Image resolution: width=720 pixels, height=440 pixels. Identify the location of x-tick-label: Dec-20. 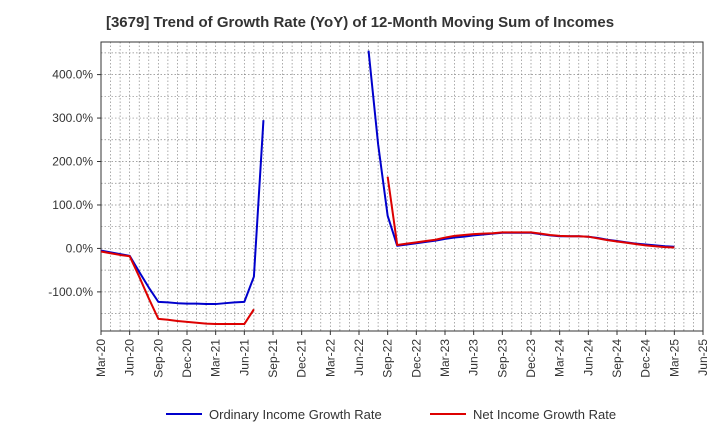
(187, 358).